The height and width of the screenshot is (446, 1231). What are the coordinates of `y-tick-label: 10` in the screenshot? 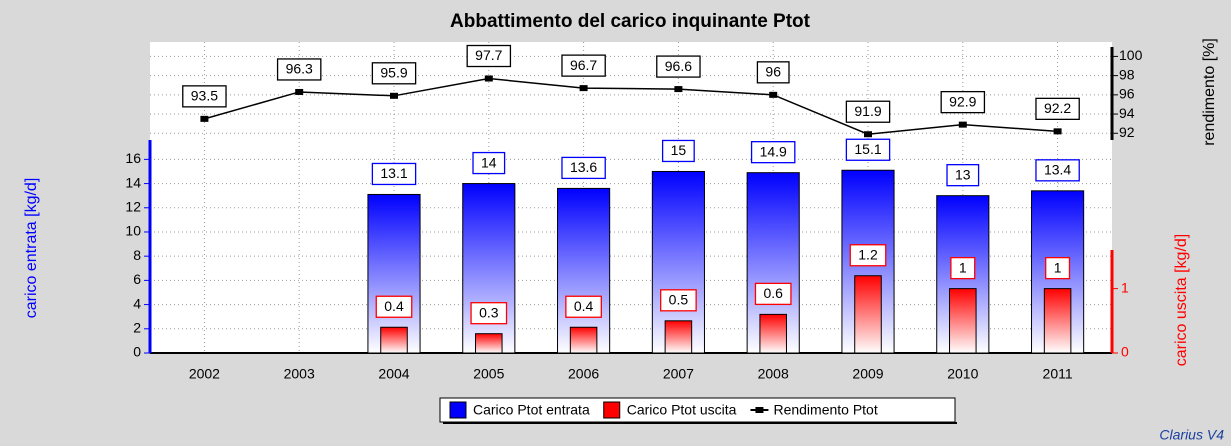 It's located at (133, 231).